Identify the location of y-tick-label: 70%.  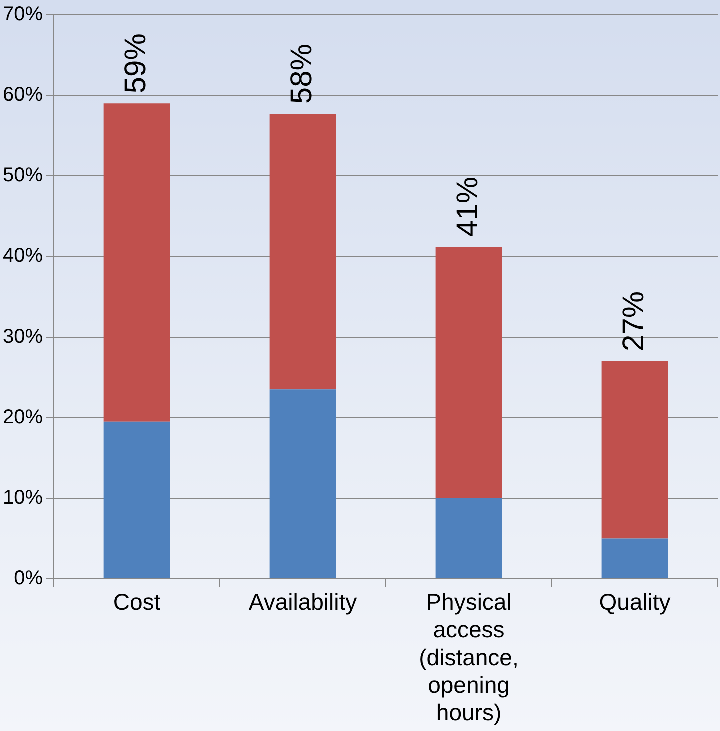
(23, 15).